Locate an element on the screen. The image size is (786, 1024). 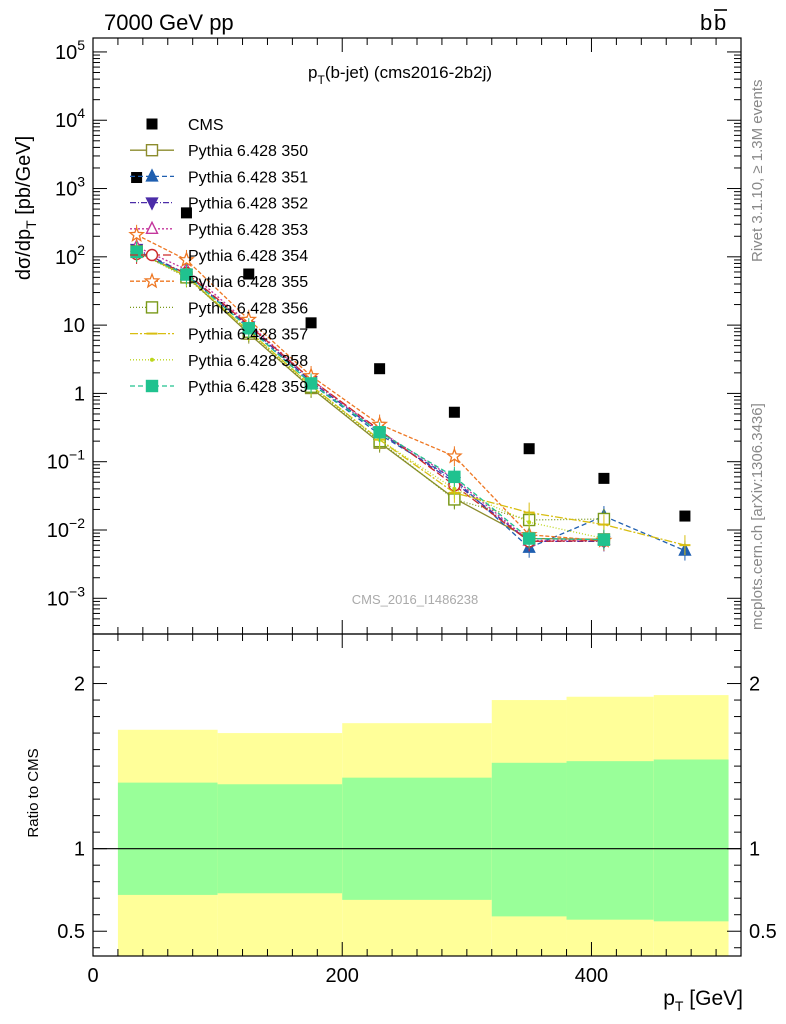
plot-title: pT(b-jet) (cms2016-2b2j) is located at coordinates (400, 75).